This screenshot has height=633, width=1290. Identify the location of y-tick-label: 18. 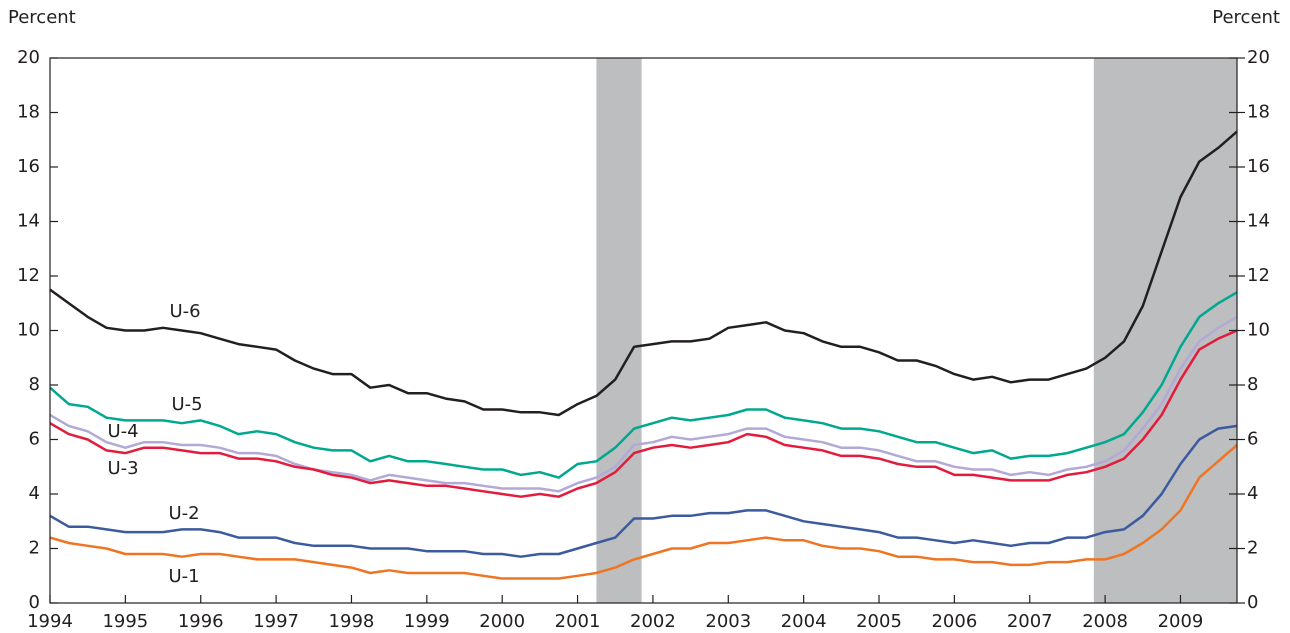
(28, 112).